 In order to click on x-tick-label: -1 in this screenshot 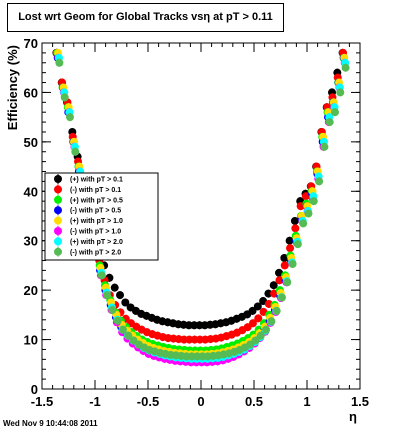, I will do `click(95, 401)`.